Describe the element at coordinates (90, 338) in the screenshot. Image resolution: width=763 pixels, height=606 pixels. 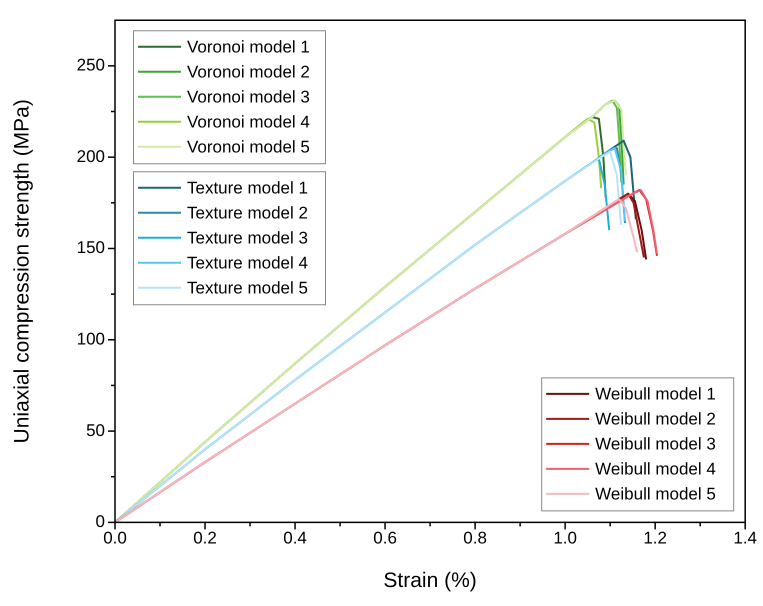
I see `y-tick-label: 100` at that location.